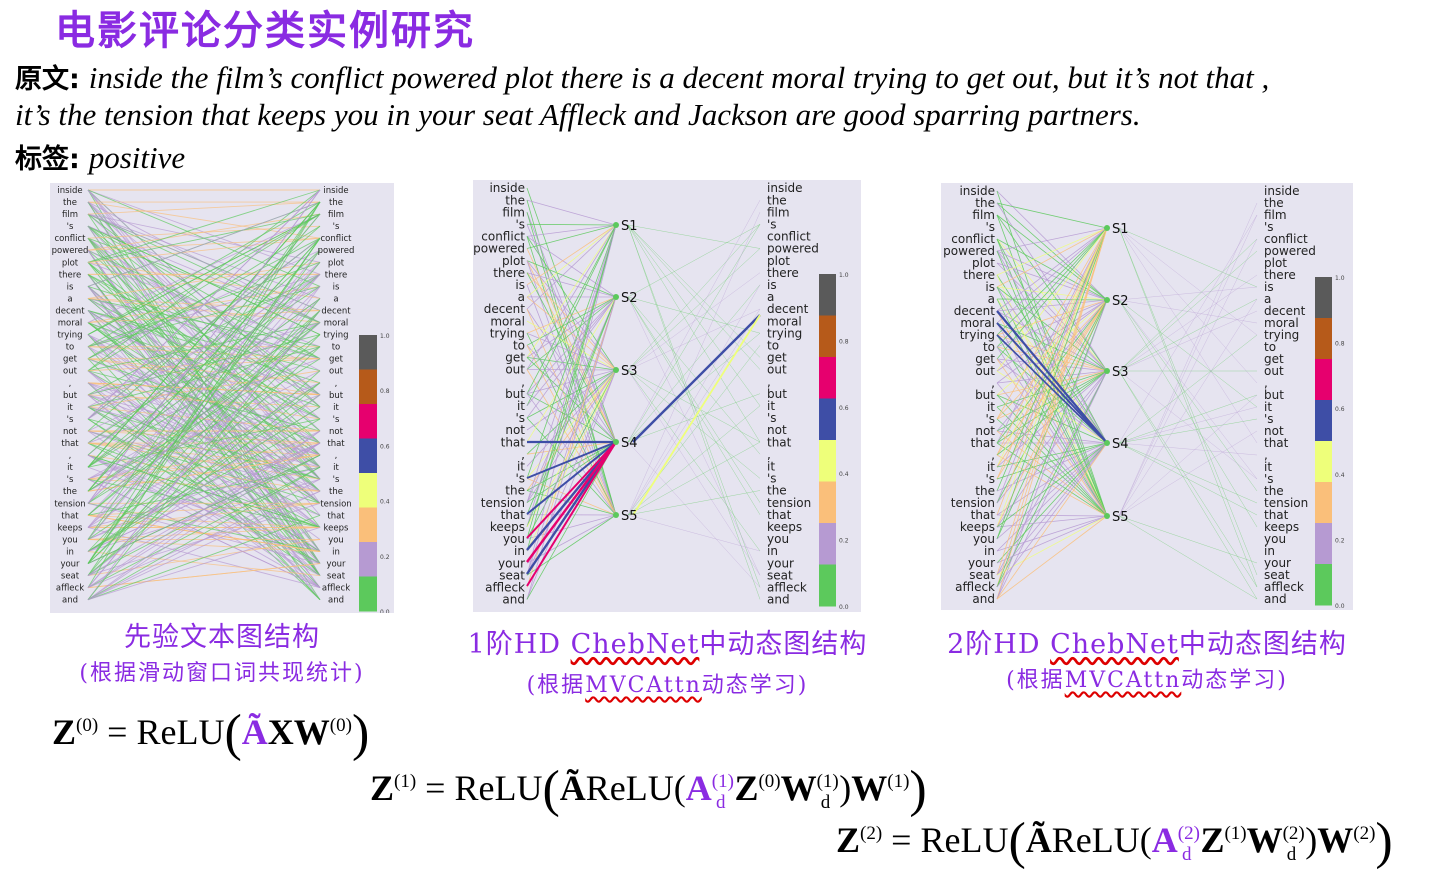 The width and height of the screenshot is (1438, 878). What do you see at coordinates (336, 540) in the screenshot?
I see `right-token: you` at bounding box center [336, 540].